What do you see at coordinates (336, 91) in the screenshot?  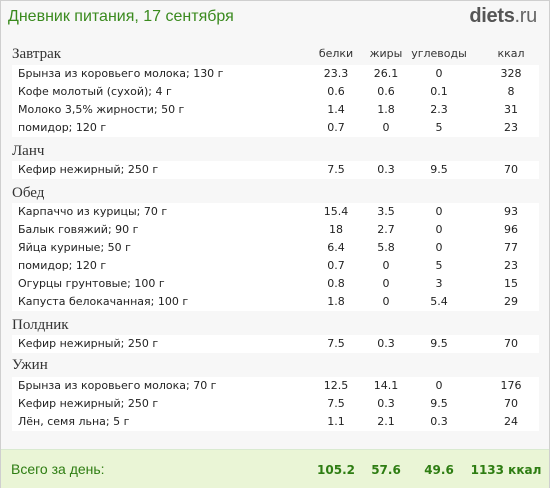 I see `protein-value: 0.6` at bounding box center [336, 91].